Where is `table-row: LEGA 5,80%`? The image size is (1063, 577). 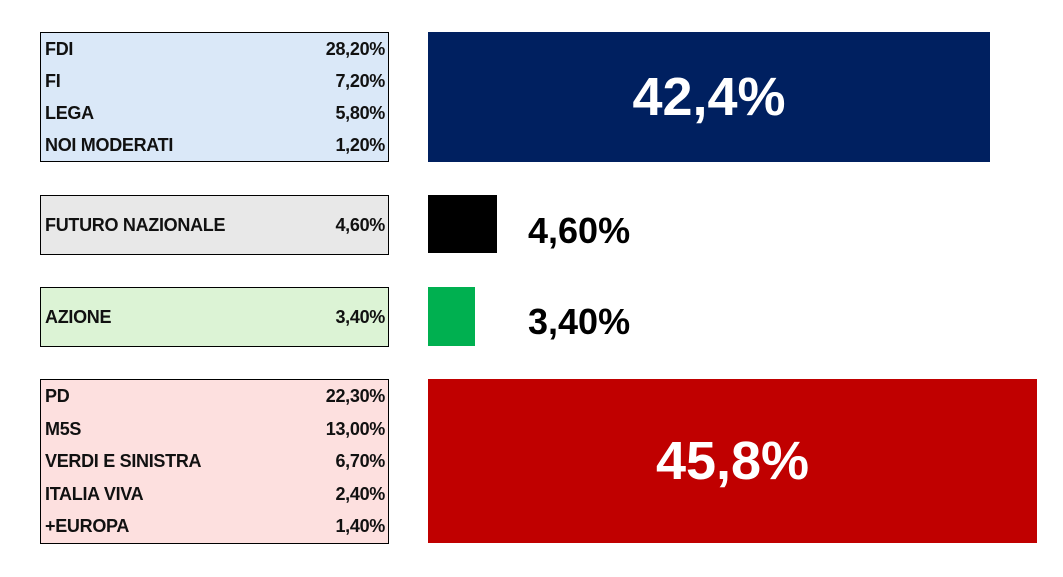
table-row: LEGA 5,80% is located at coordinates (214, 113).